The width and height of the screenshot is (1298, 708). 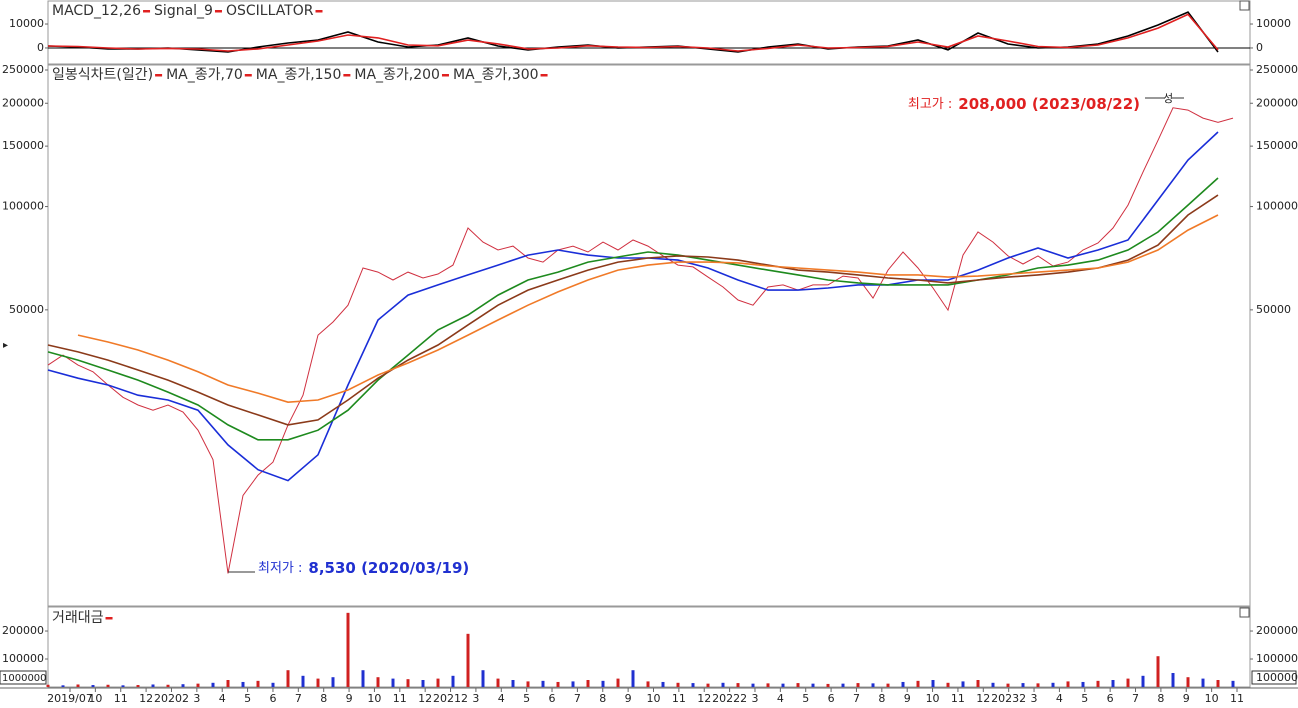 What do you see at coordinates (805, 698) in the screenshot?
I see `x-tick-label: 5` at bounding box center [805, 698].